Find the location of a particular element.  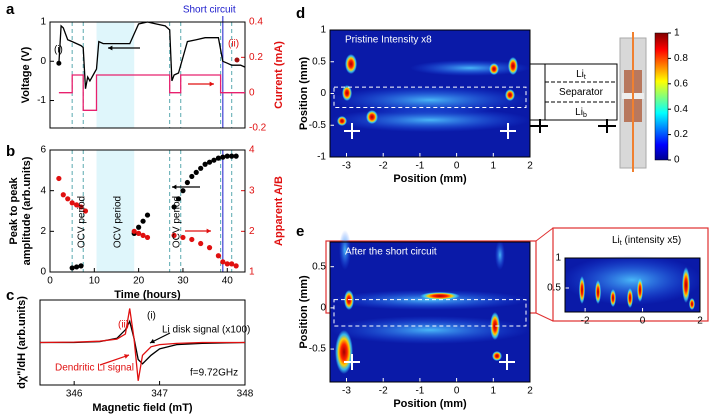

y2-axis-label: Apparent A/B is located at coordinates (279, 211).